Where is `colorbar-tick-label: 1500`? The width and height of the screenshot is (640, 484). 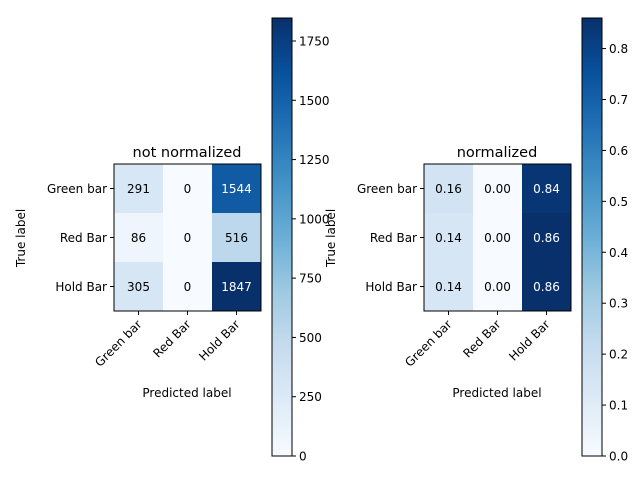 colorbar-tick-label: 1500 is located at coordinates (314, 101).